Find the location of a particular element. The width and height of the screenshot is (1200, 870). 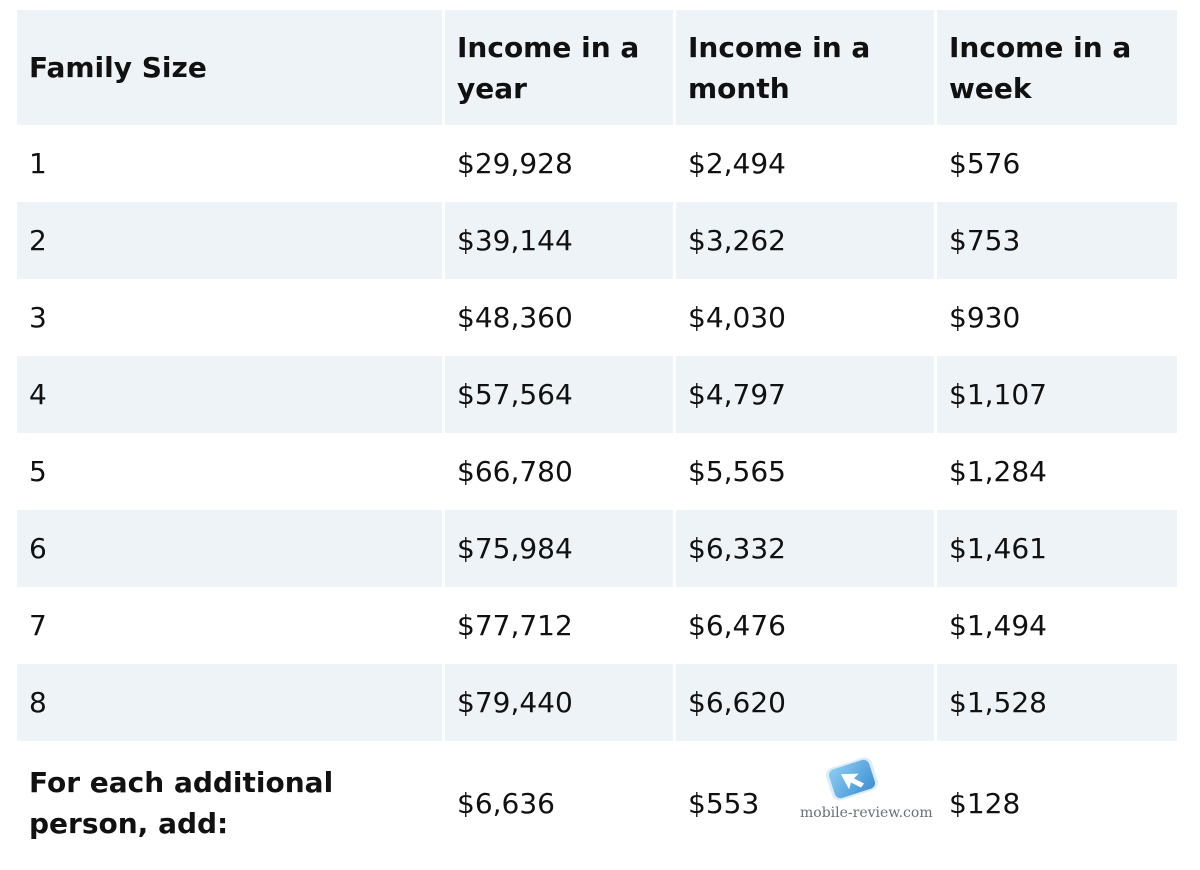

header-income-month: Income in a month is located at coordinates (803, 67).